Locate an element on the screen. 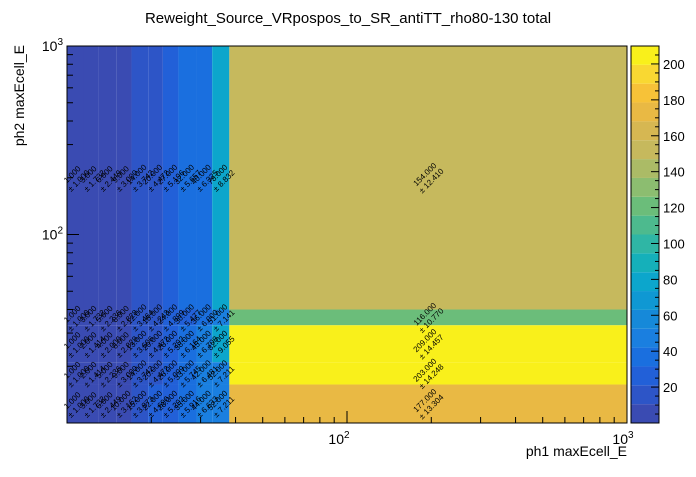 This screenshot has height=477, width=696. colorbar-tick-label: 160 is located at coordinates (674, 136).